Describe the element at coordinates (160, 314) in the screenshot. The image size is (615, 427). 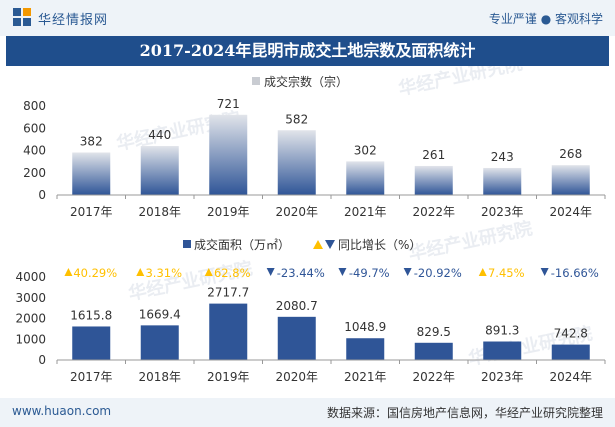
I see `data-label: 1669.4` at that location.